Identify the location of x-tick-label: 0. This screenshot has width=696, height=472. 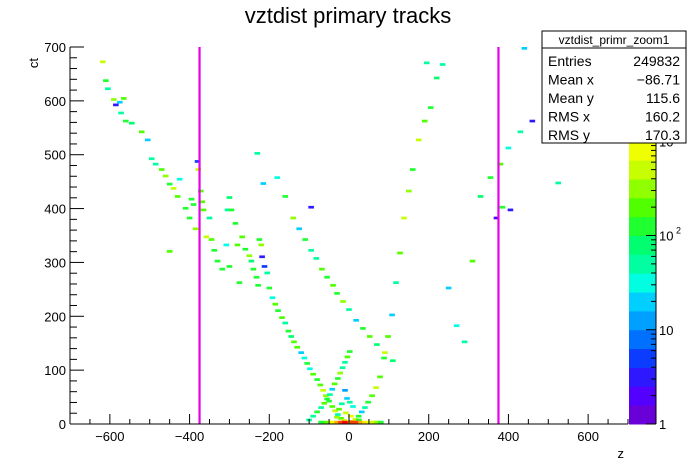
(348, 436).